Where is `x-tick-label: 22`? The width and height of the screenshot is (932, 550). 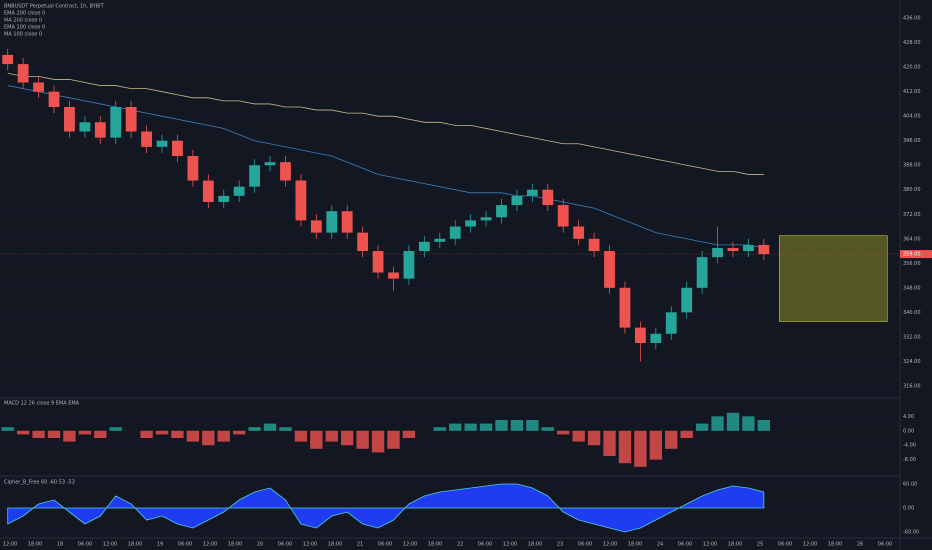
x-tick-label: 22 is located at coordinates (460, 545).